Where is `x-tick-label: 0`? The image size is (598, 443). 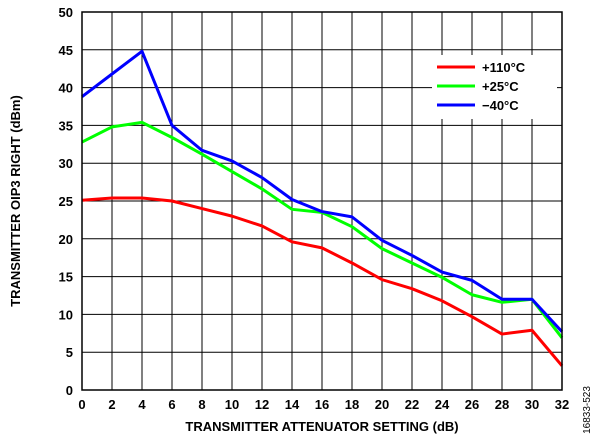 x-tick-label: 0 is located at coordinates (81, 404).